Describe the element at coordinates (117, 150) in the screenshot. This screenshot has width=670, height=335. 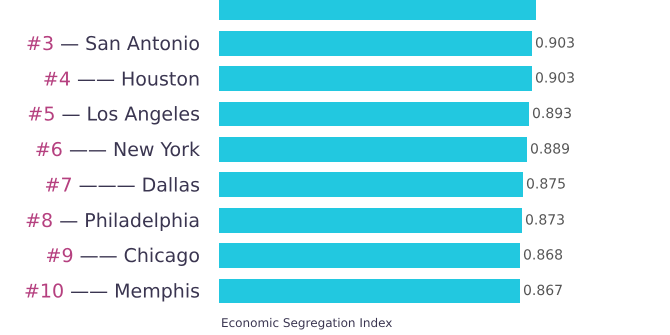
I see `y-tick-label: #6 —— New York` at that location.